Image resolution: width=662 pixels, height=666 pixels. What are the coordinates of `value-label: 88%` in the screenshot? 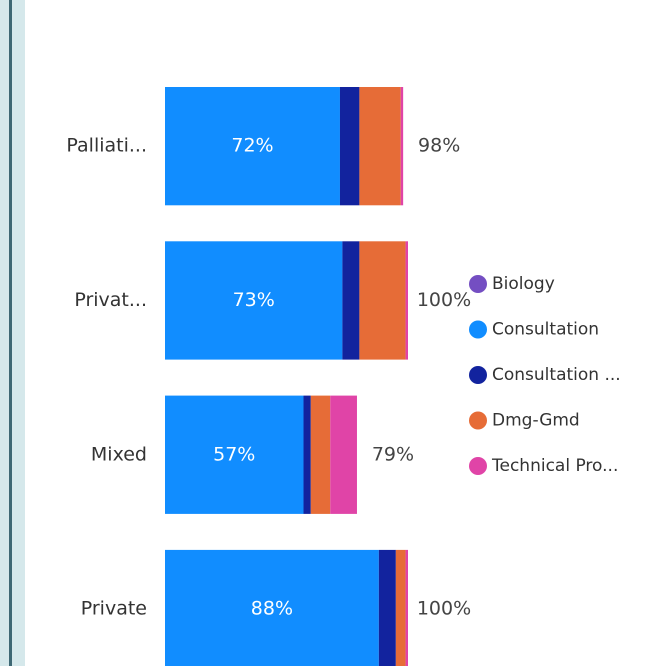 It's located at (272, 609).